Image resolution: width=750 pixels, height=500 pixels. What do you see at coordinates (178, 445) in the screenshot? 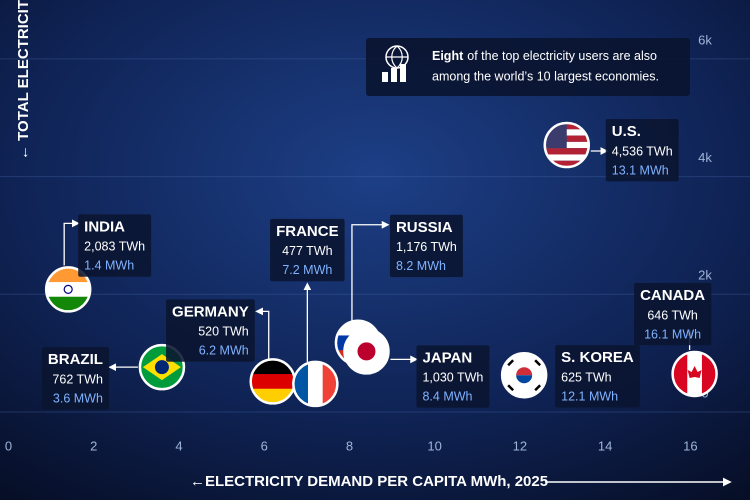
I see `x-tick-label: 4` at bounding box center [178, 445].